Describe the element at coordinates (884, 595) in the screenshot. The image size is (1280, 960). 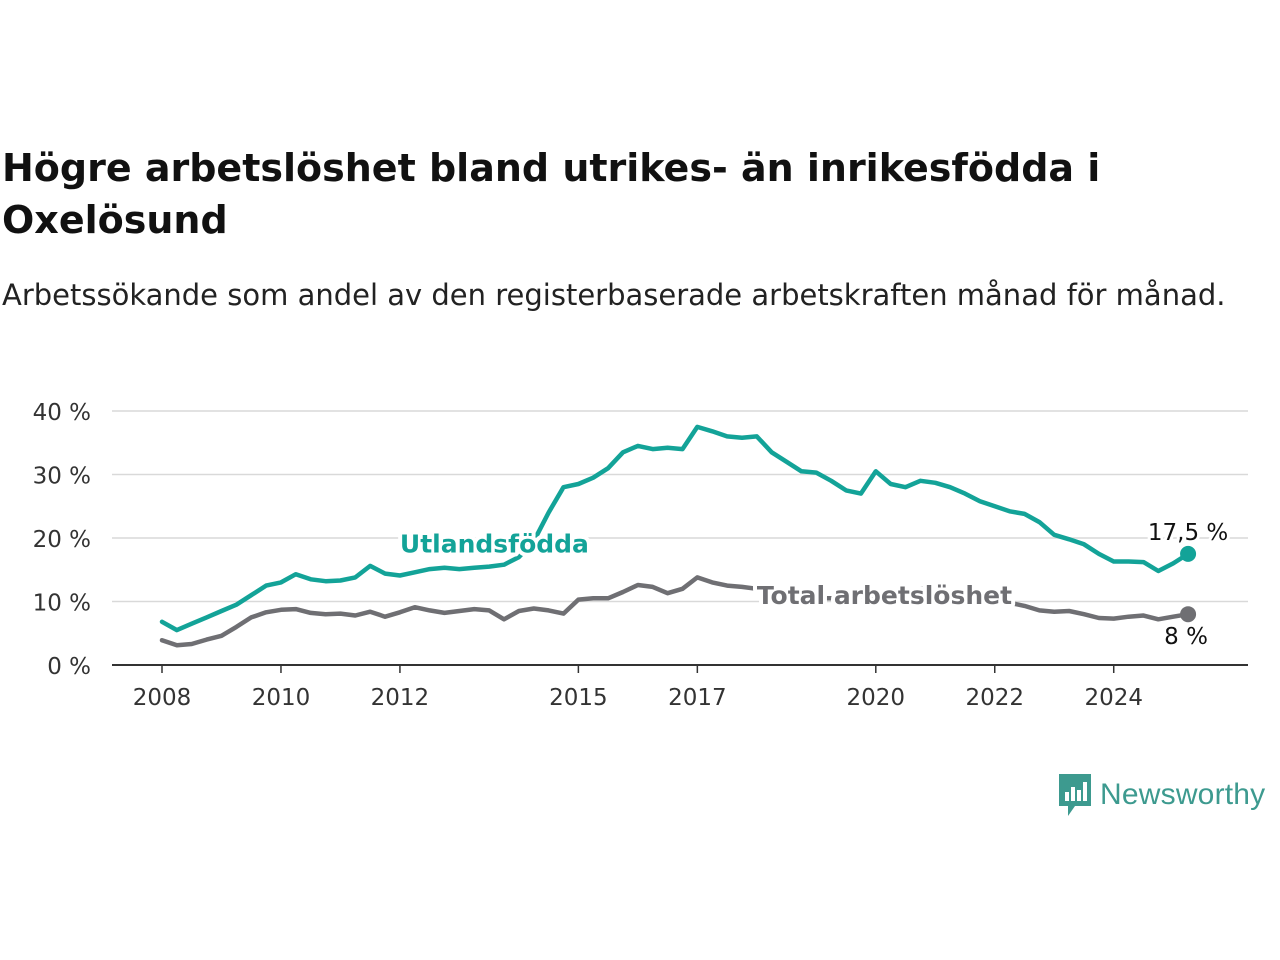
I see `annotation-total: Total arbetslöshet` at that location.